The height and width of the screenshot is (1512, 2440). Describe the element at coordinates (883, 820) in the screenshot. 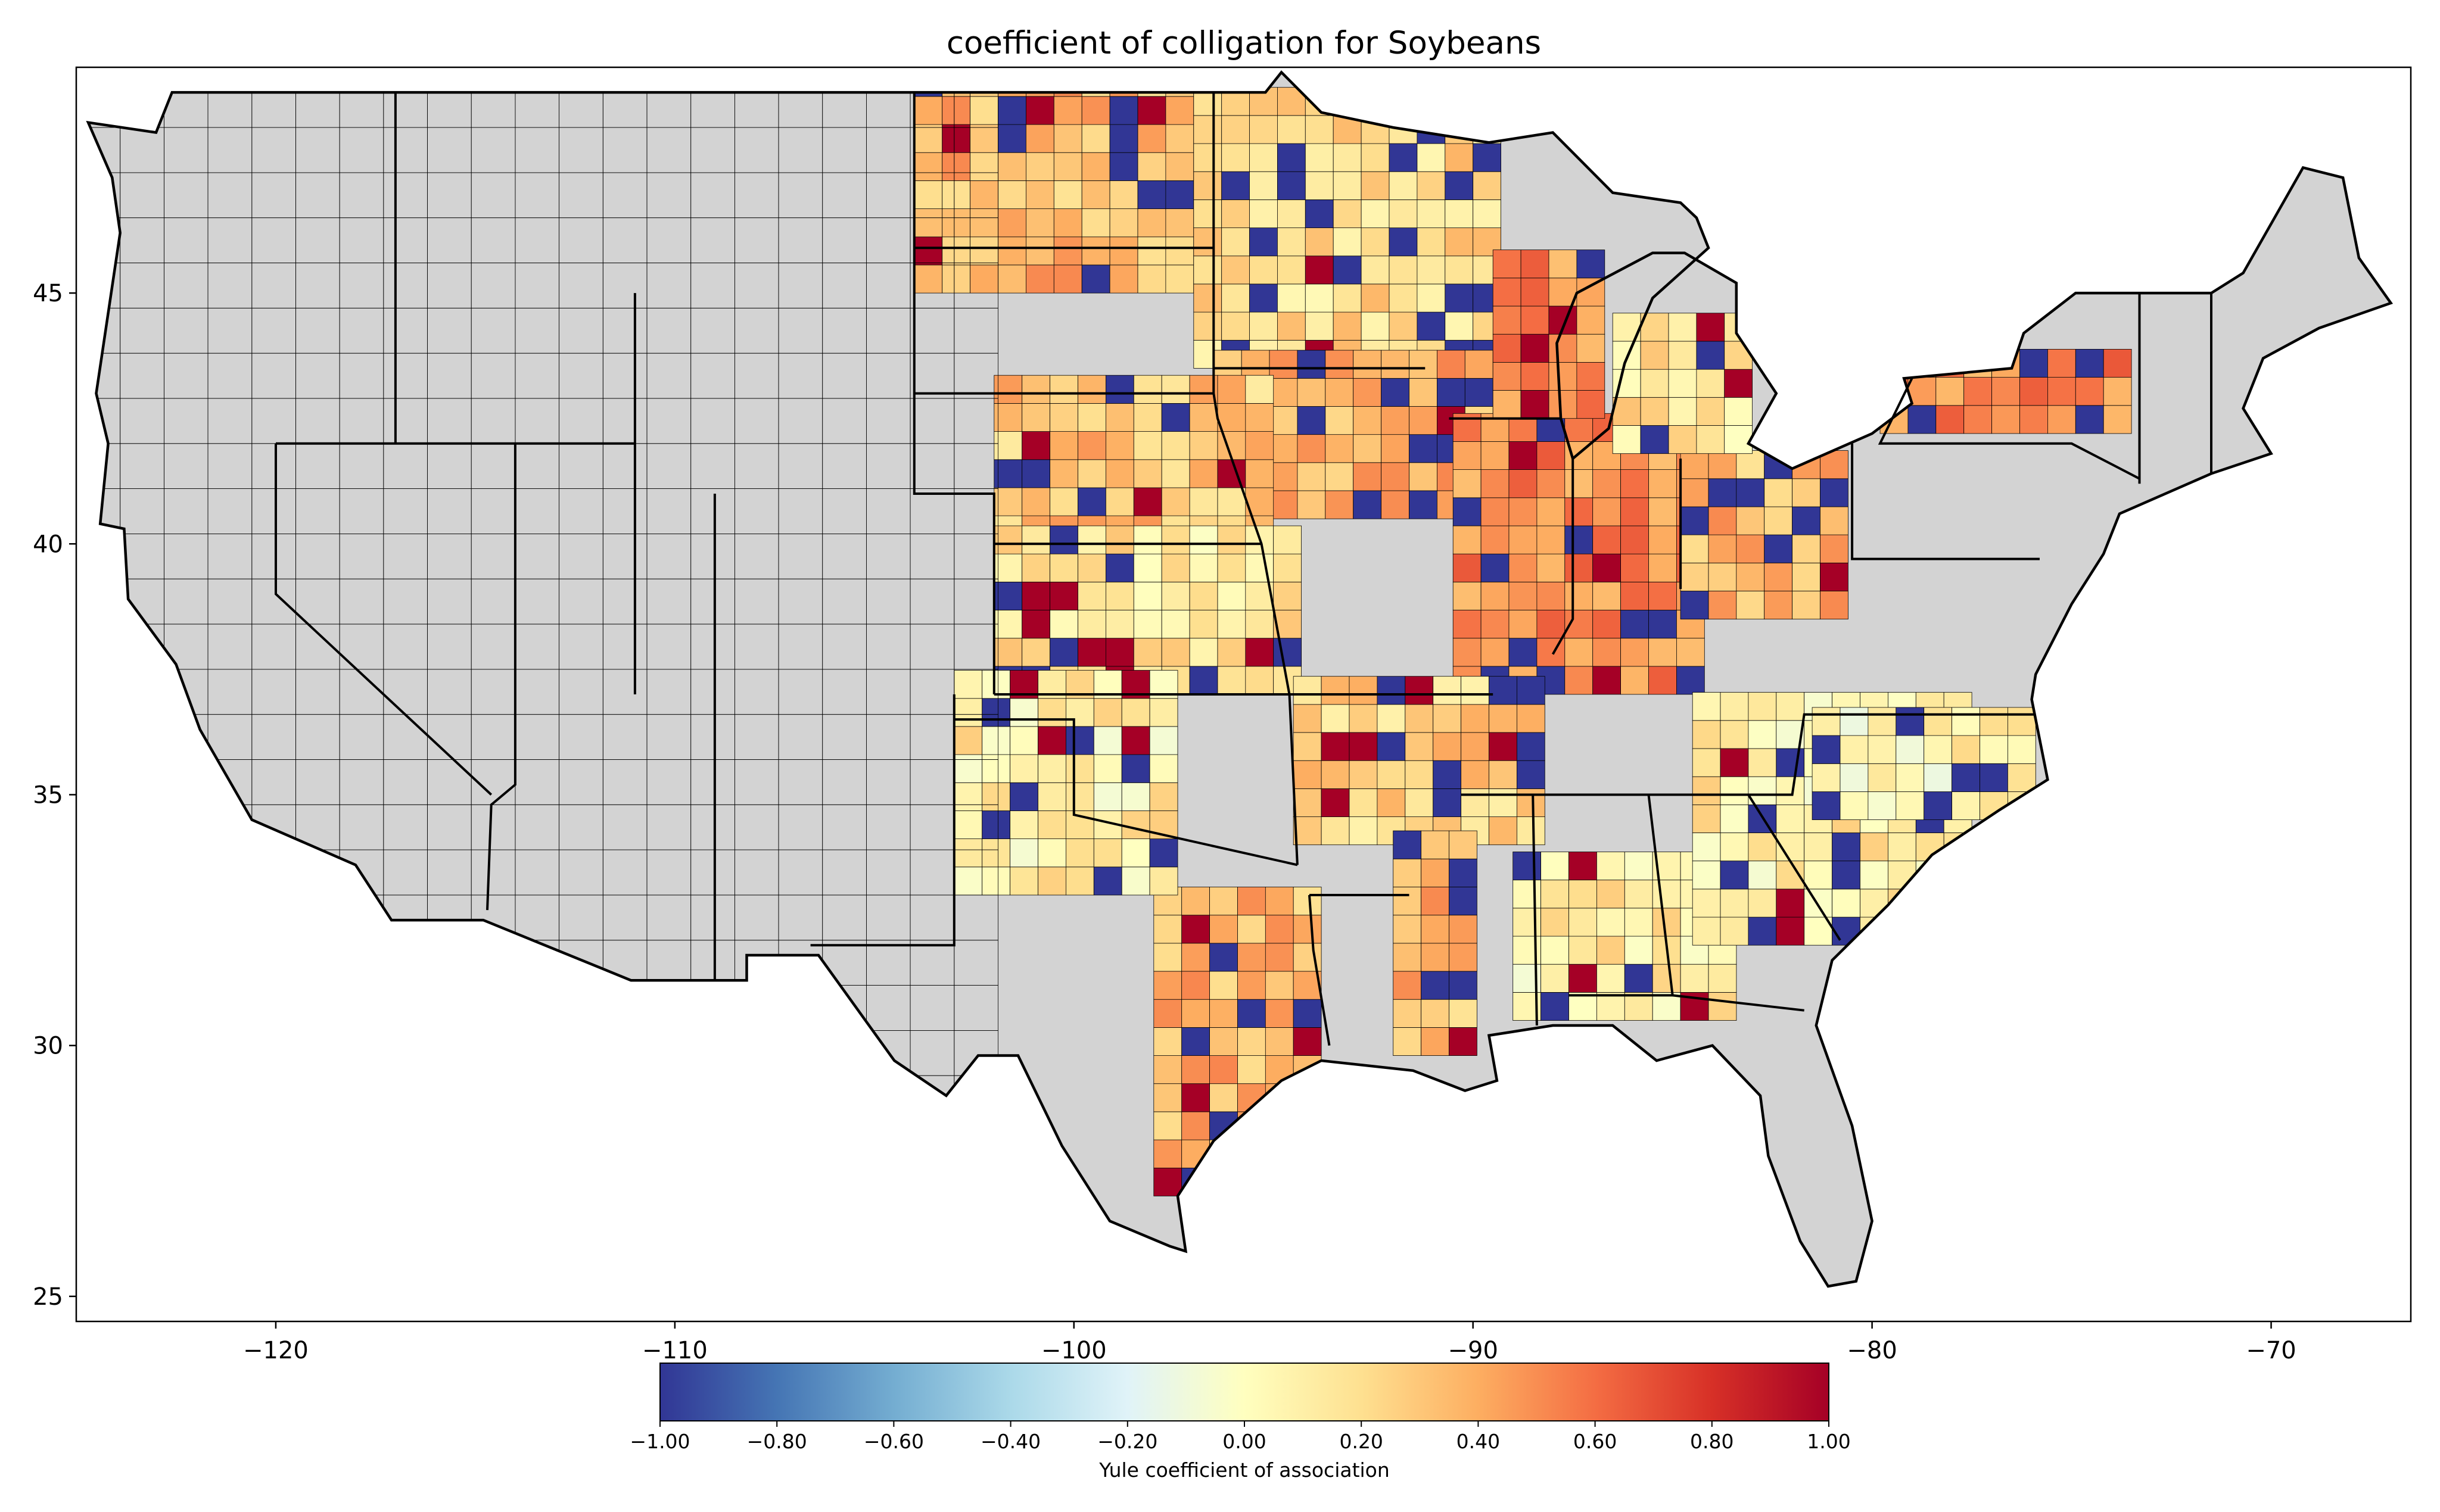

I see `state-border` at that location.